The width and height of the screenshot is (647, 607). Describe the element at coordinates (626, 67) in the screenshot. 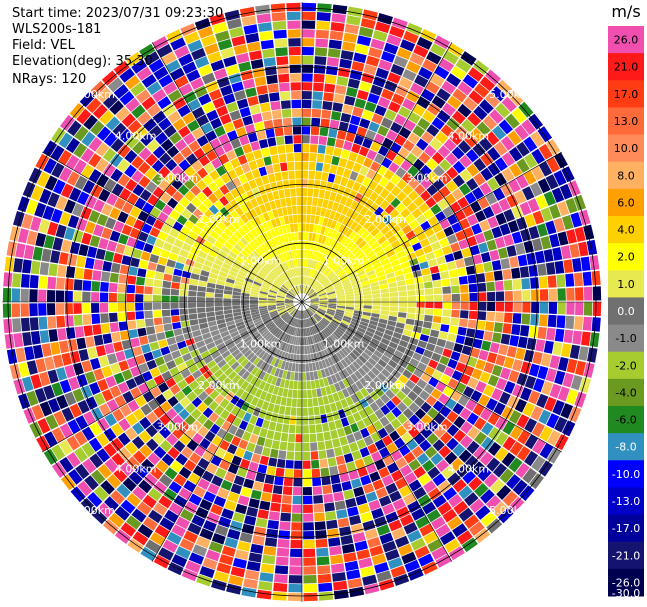

I see `colorbar-tick-label: 21.0` at that location.